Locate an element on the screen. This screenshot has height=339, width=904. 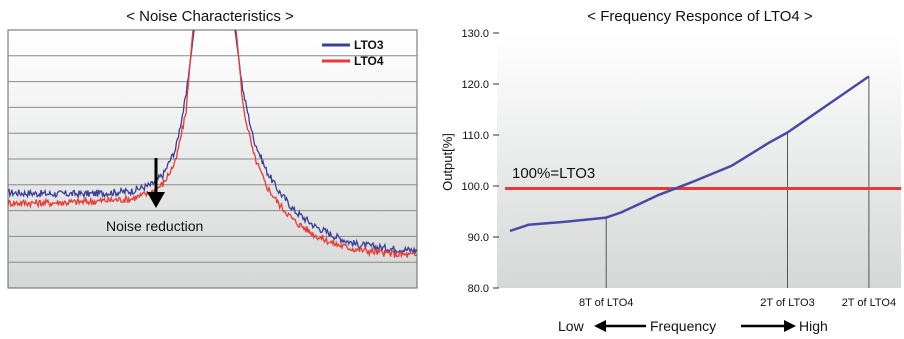
frequency-high-label: High is located at coordinates (813, 326).